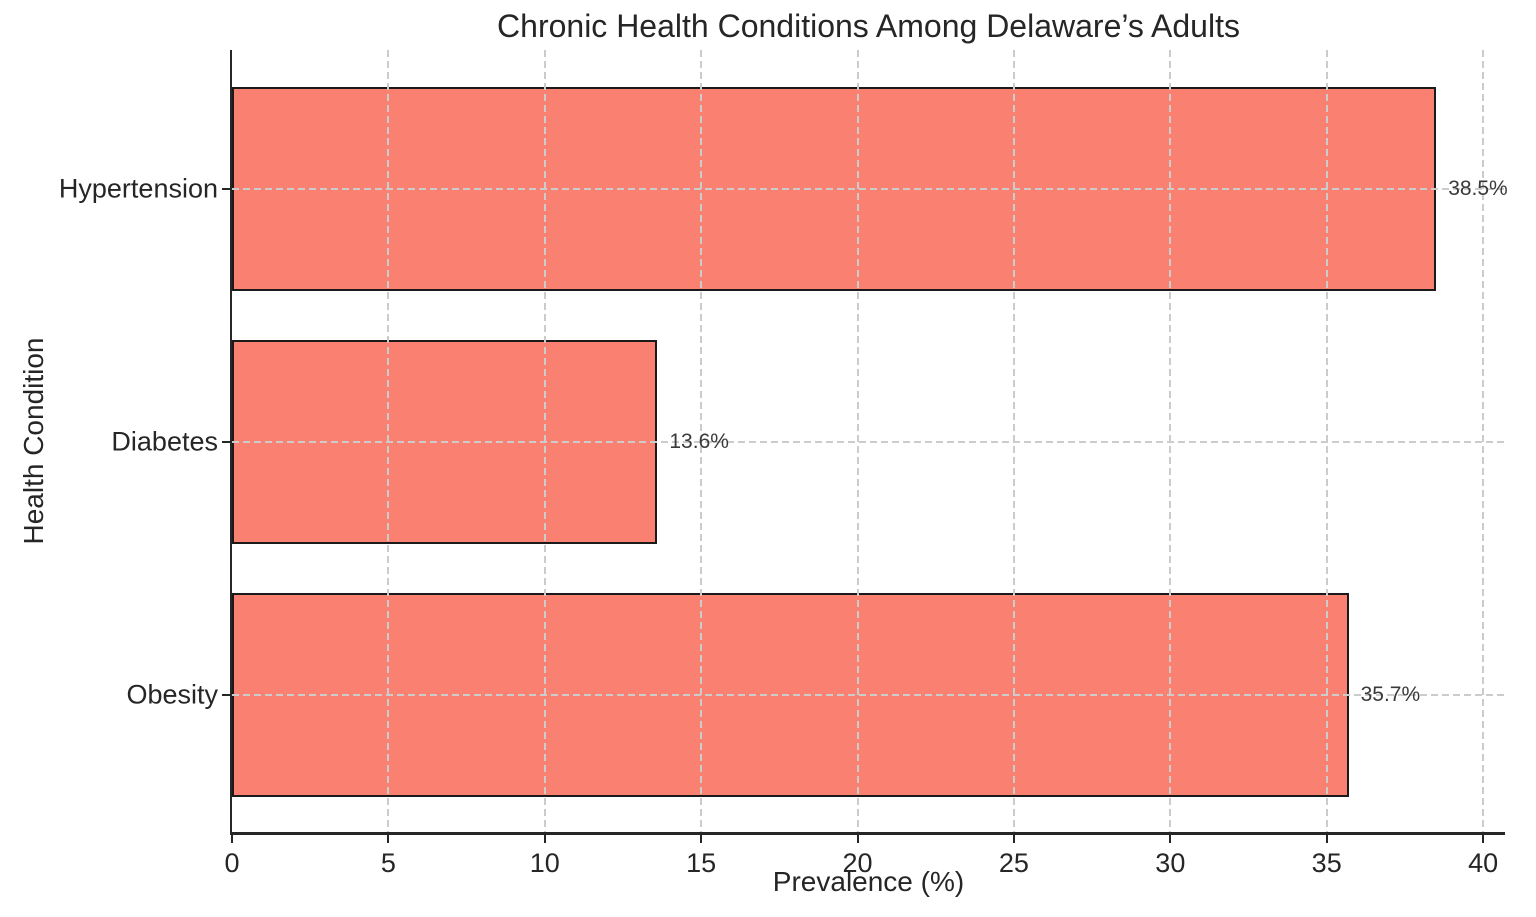  What do you see at coordinates (164, 441) in the screenshot?
I see `y-tick-label: Diabetes` at bounding box center [164, 441].